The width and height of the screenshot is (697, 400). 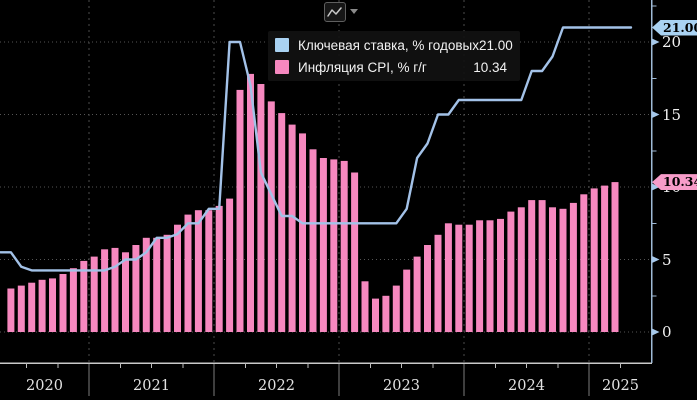 What do you see at coordinates (620, 386) in the screenshot?
I see `x-axis-label: 2025` at bounding box center [620, 386].